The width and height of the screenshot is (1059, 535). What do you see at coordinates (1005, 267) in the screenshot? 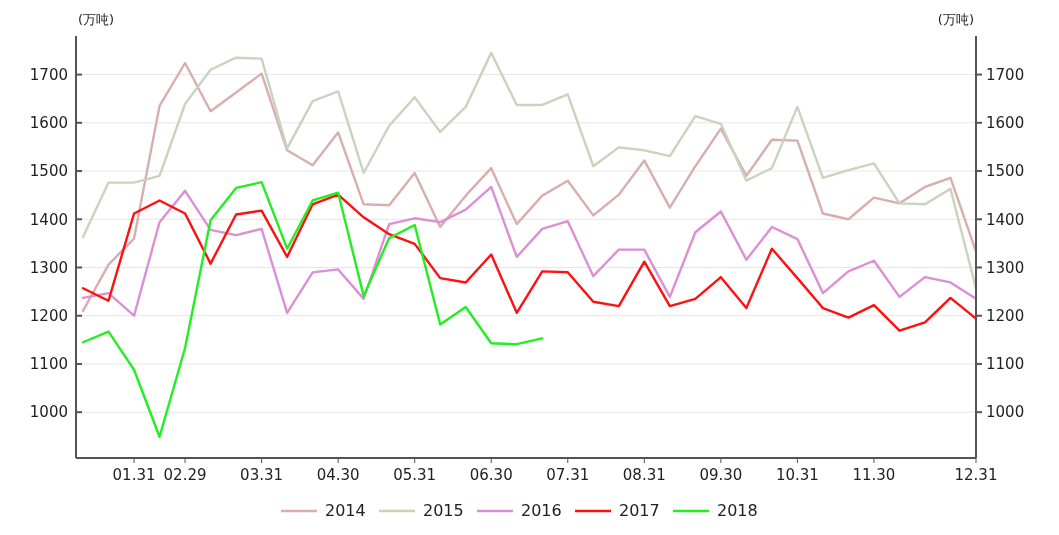
I see `y2-tick-label: 1300` at bounding box center [1005, 267].